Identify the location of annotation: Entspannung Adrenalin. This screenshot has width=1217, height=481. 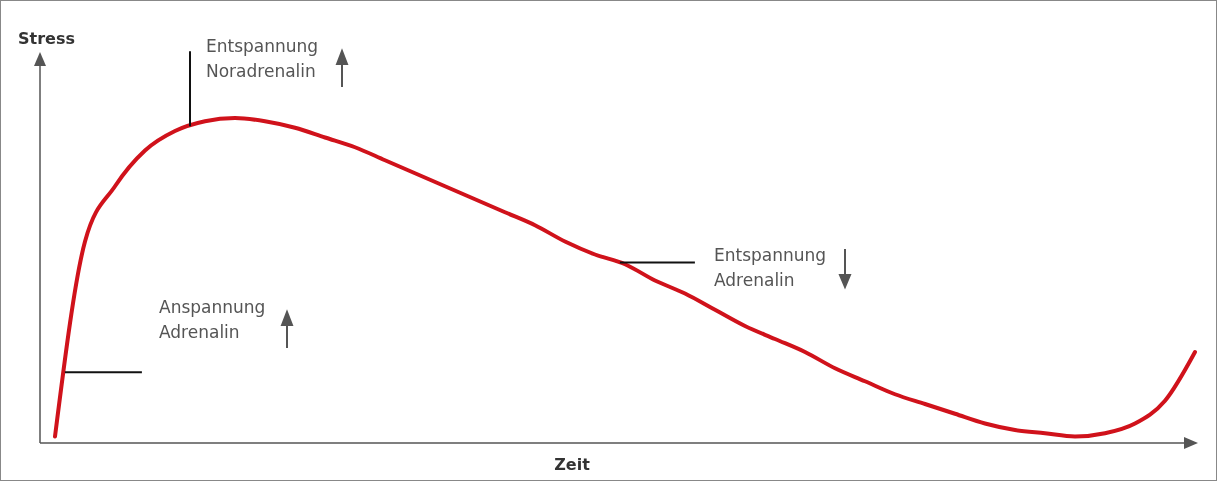
(770, 267).